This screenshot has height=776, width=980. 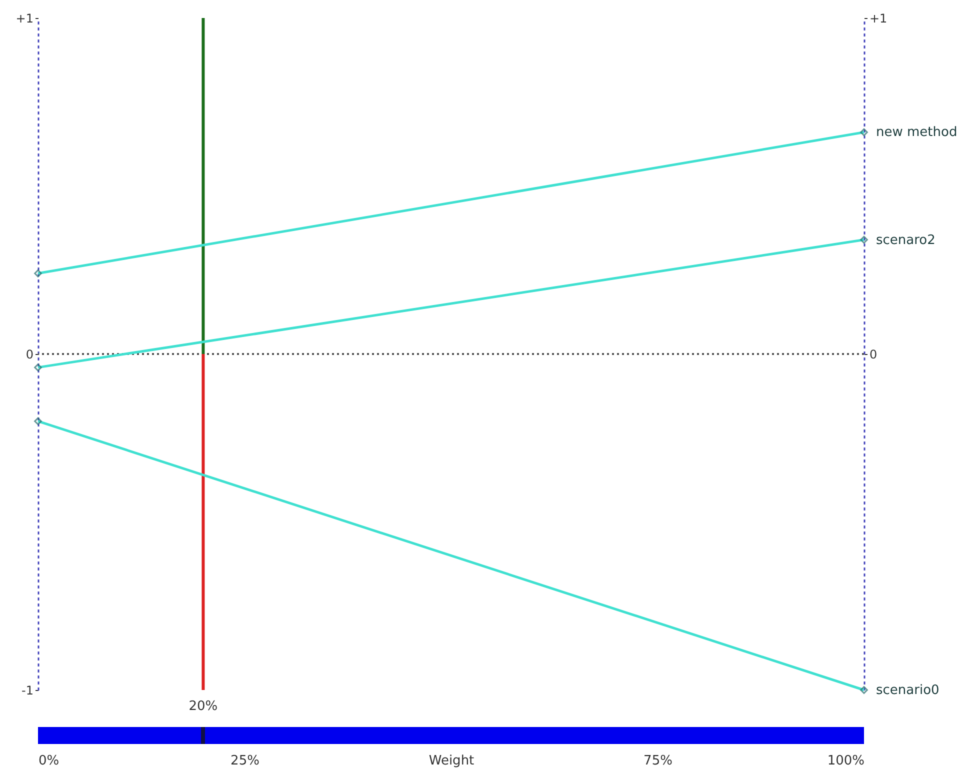 I want to click on x-tick-label: 0%, so click(x=49, y=761).